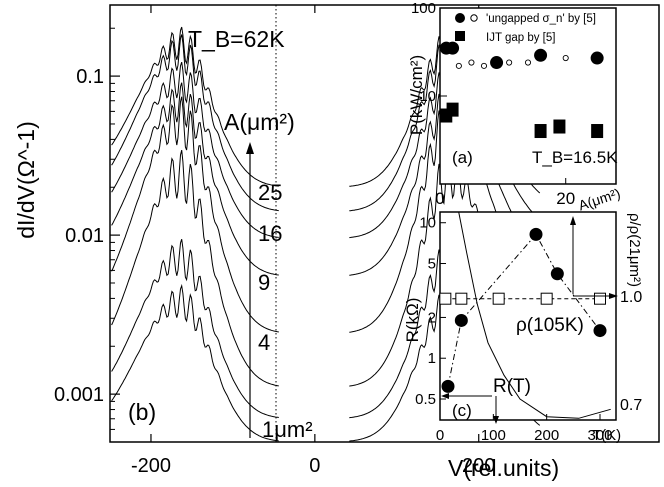  Describe the element at coordinates (412, 320) in the screenshot. I see `inset-c-ylabel: R(kΩ)` at that location.